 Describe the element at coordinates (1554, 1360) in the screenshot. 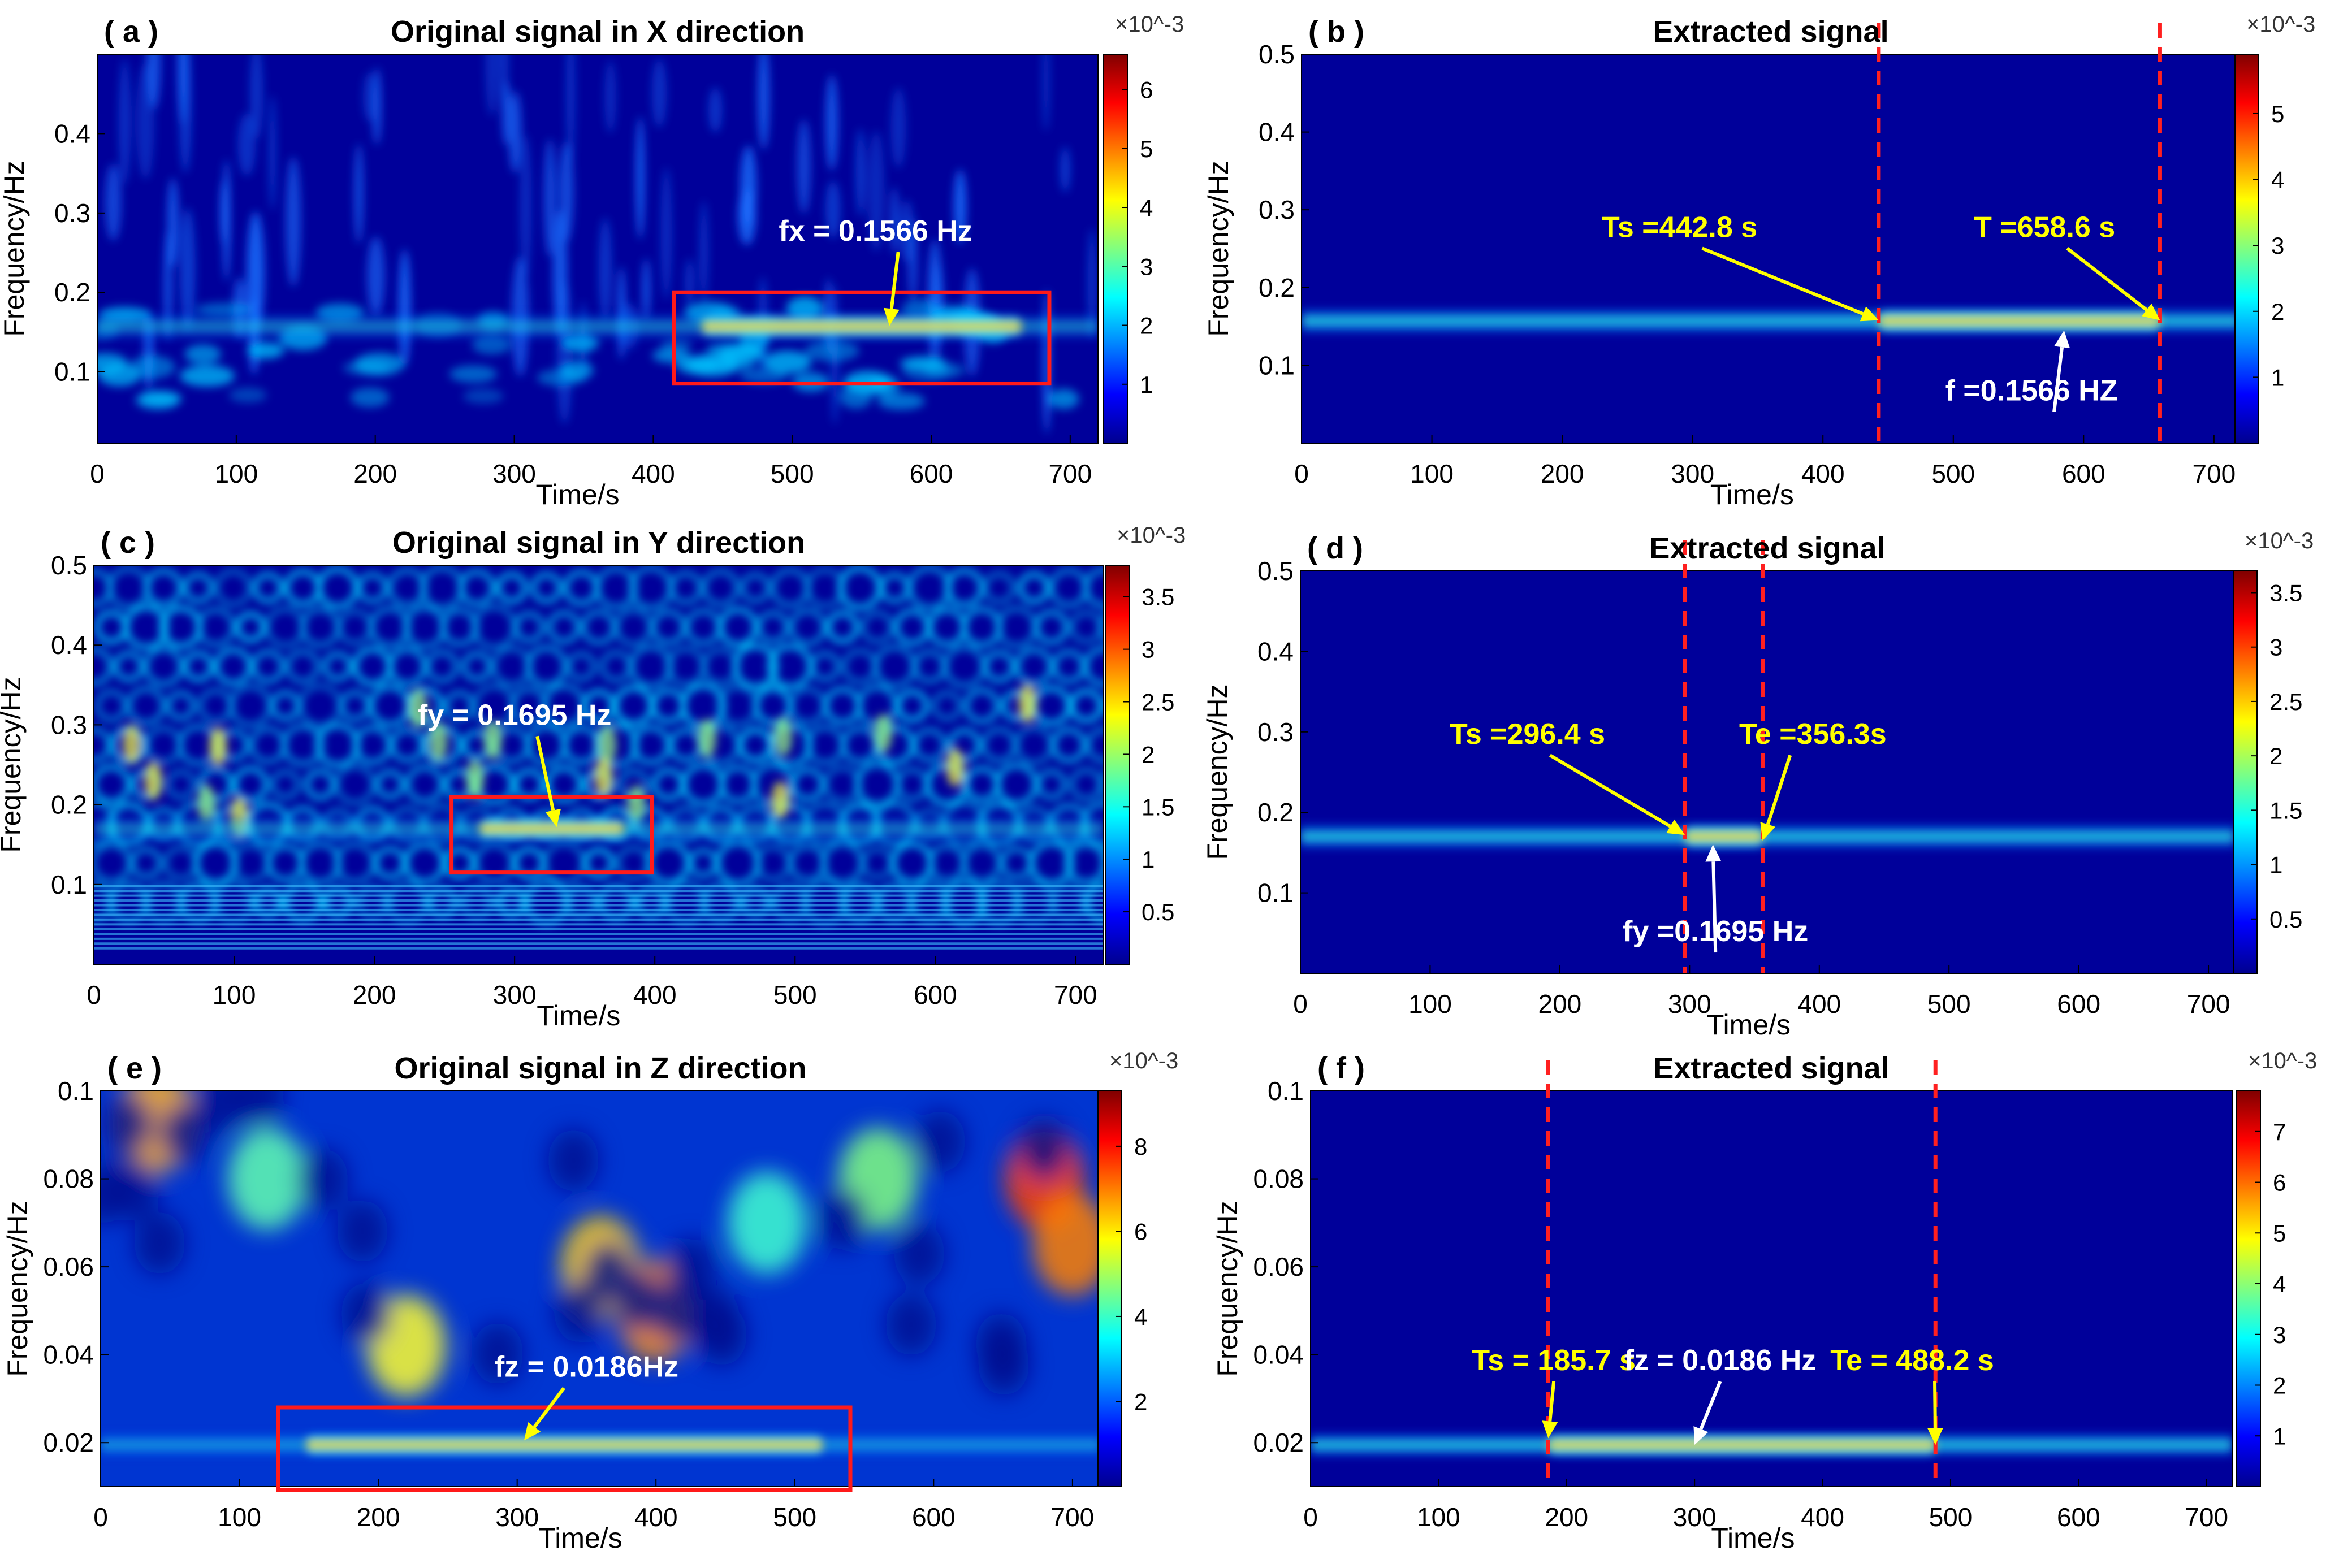

I see `annotation-label: Ts = 185.7 s` at that location.